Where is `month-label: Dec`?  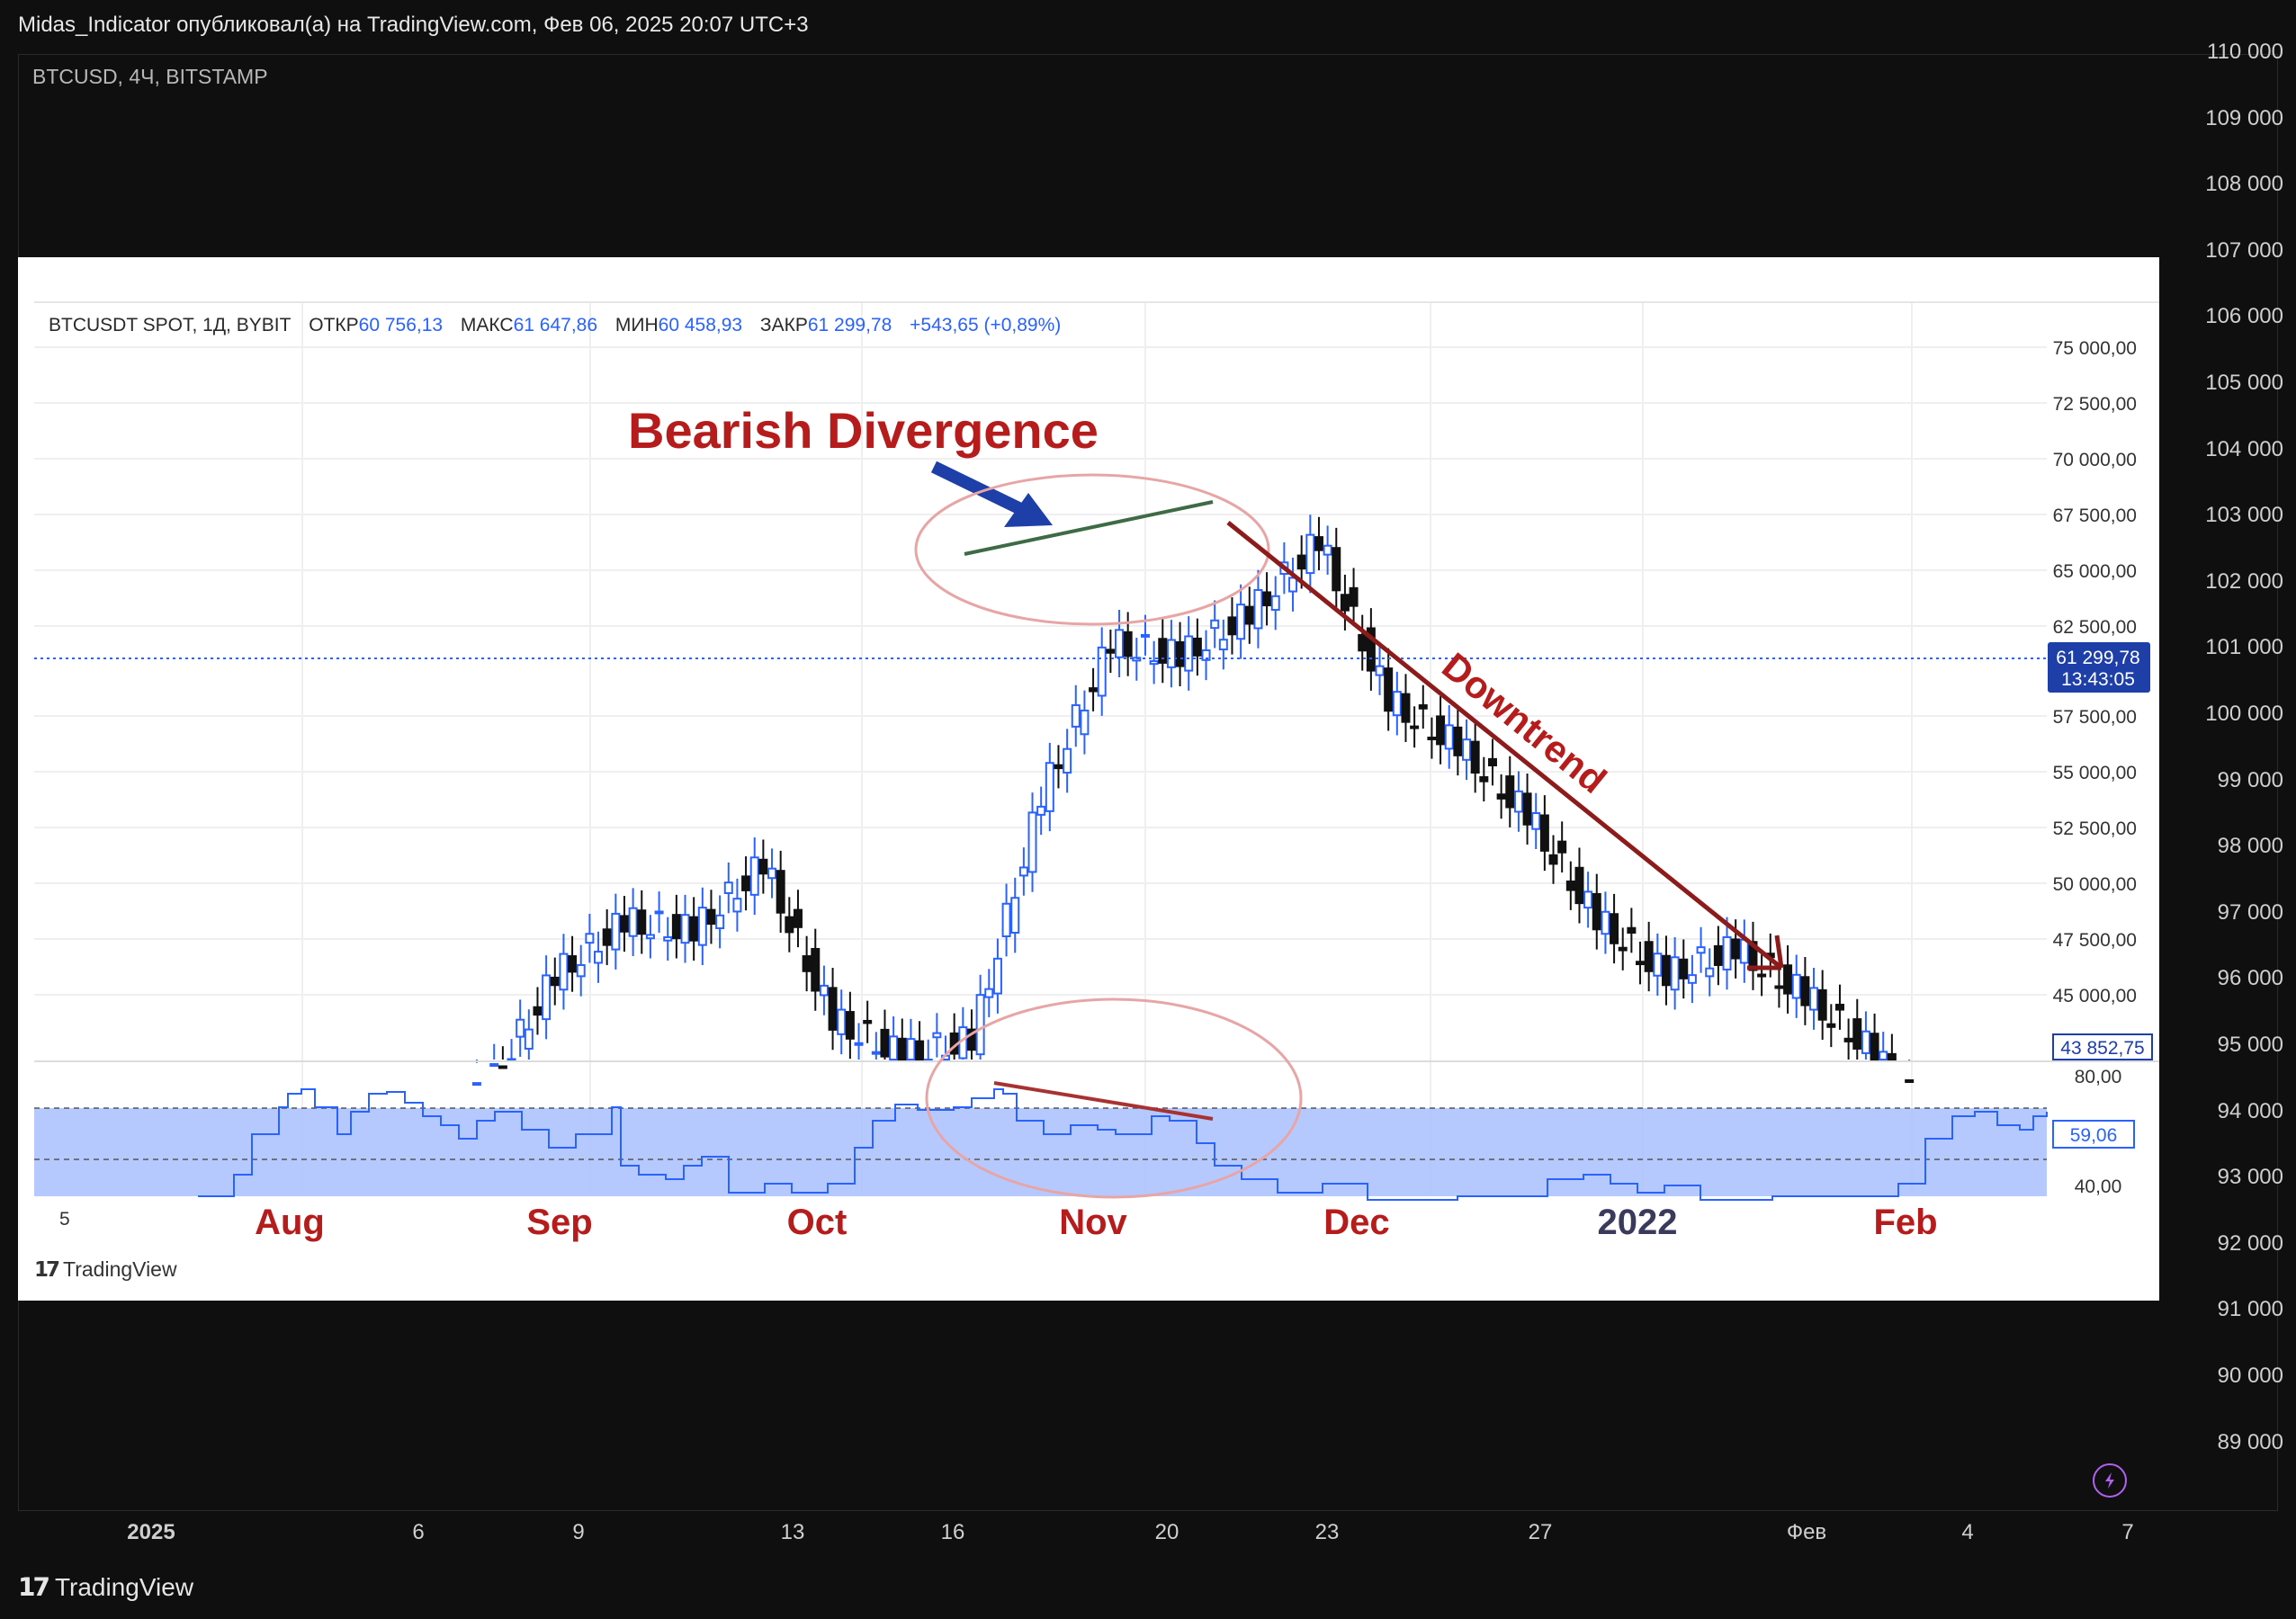
month-label: Dec is located at coordinates (1356, 1222).